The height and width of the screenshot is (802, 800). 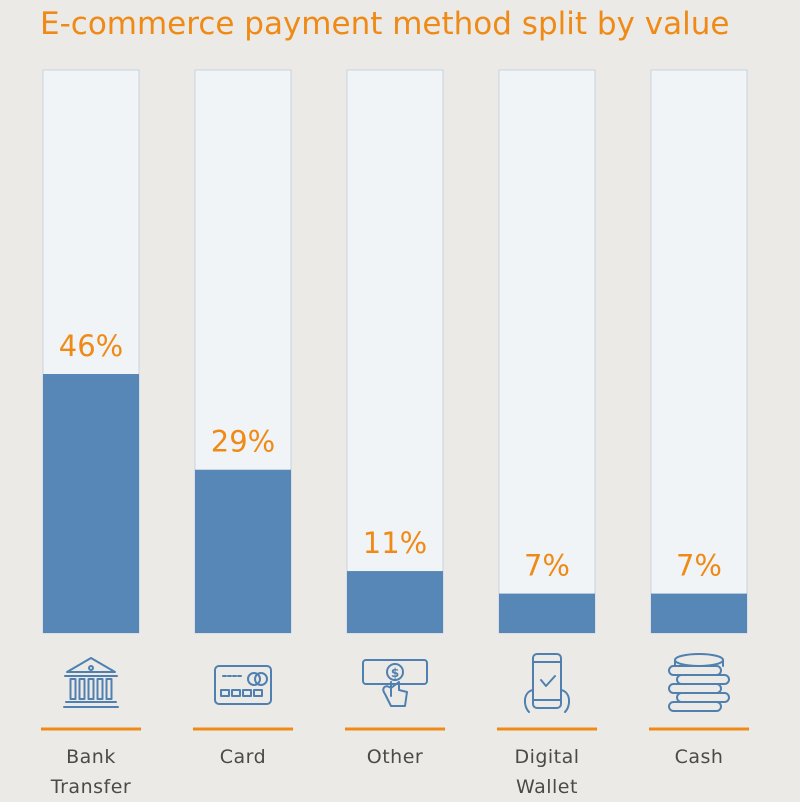 What do you see at coordinates (699, 682) in the screenshot?
I see `coin-stack-icon` at bounding box center [699, 682].